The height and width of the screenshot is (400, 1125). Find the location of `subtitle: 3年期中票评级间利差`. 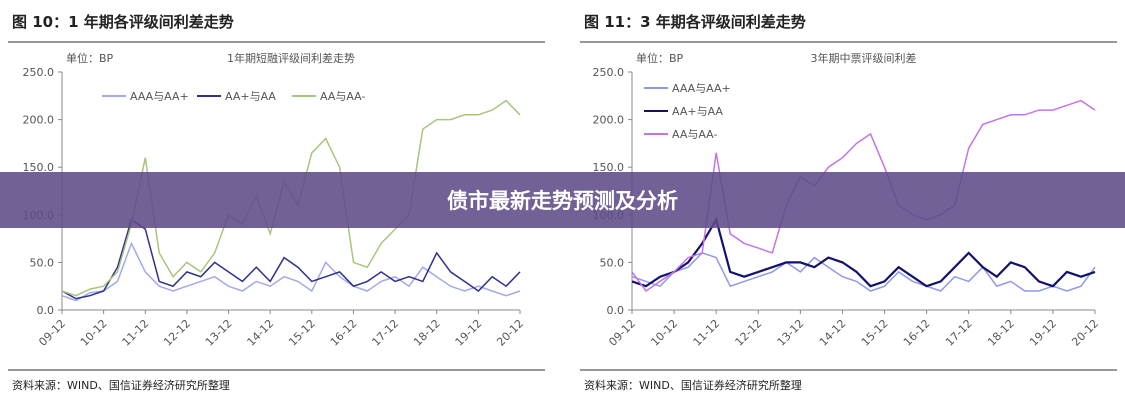

subtitle: 3年期中票评级间利差 is located at coordinates (864, 58).